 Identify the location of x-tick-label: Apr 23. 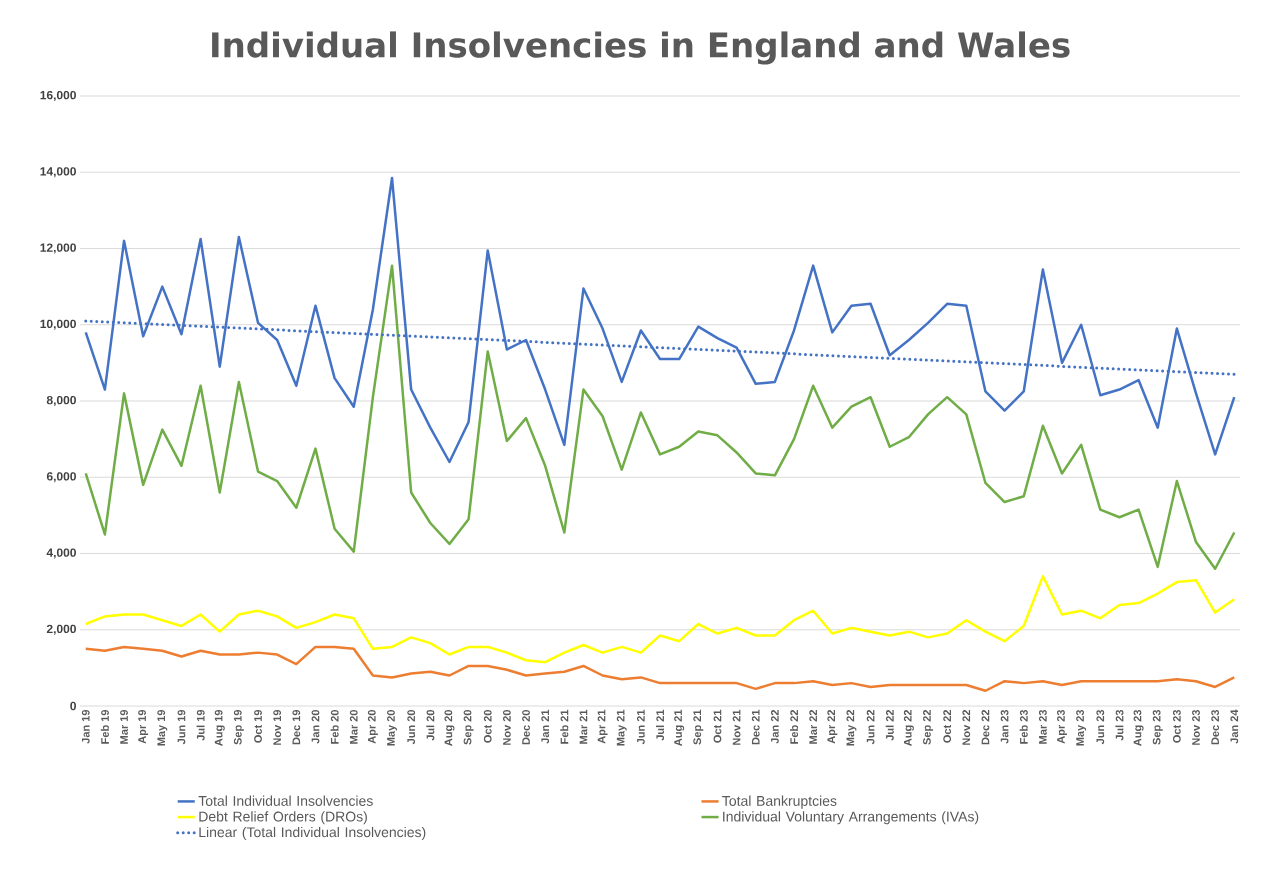
(1062, 726).